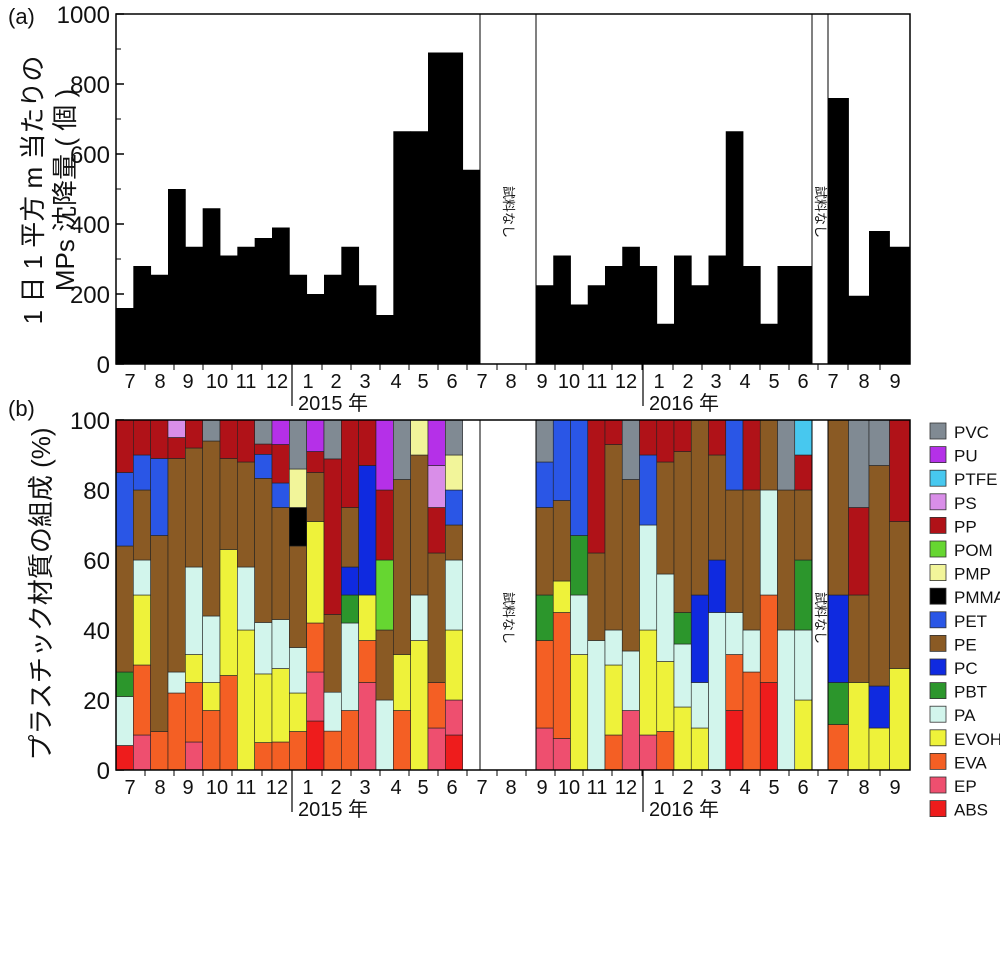 The width and height of the screenshot is (1000, 960). I want to click on segment-pbt, so click(124, 684).